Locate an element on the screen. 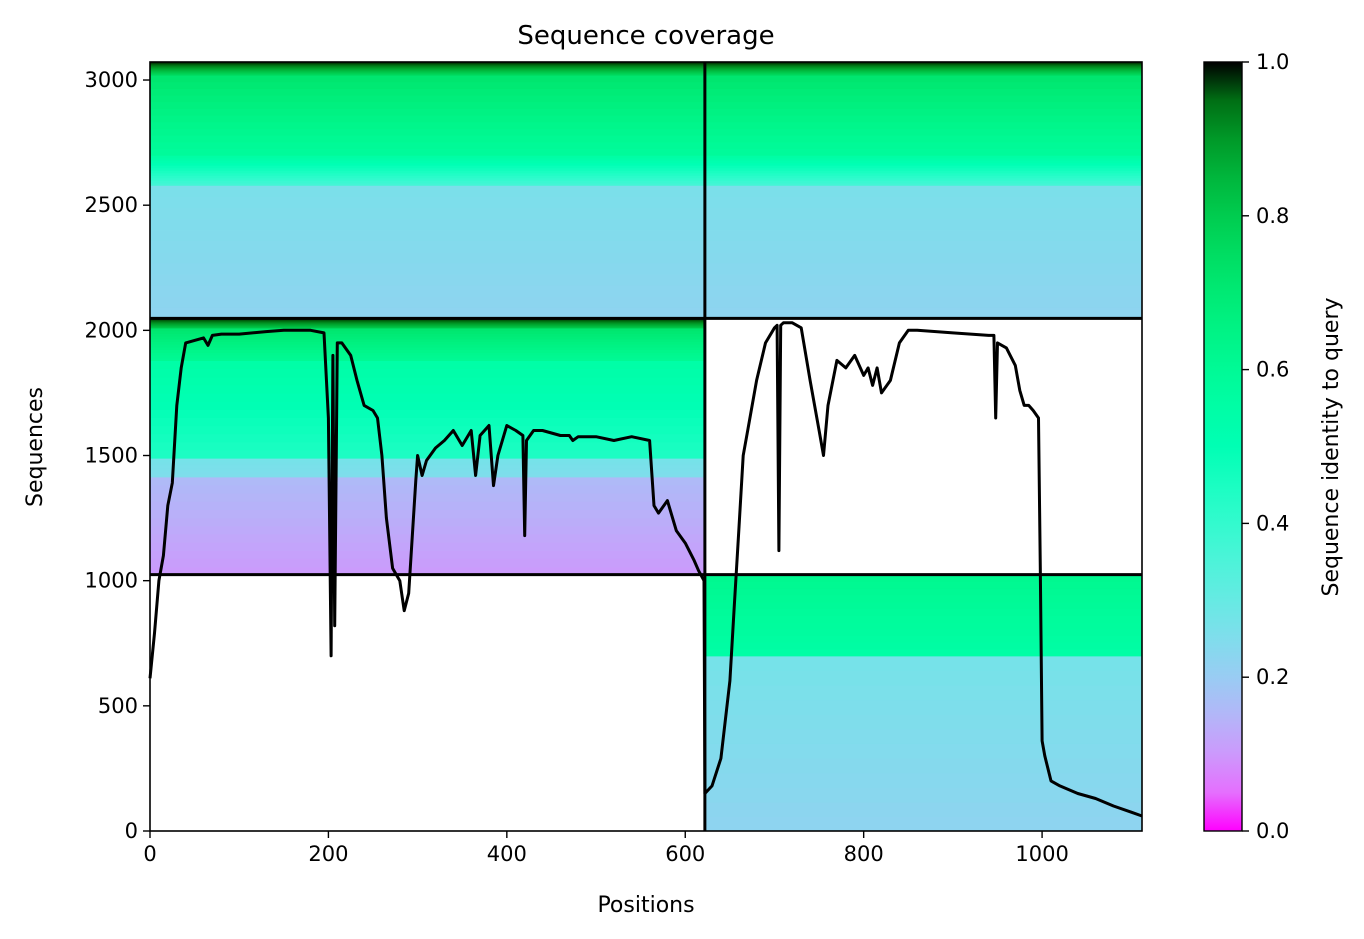 The height and width of the screenshot is (939, 1364). colorbar-tick-label: 1.0 is located at coordinates (1272, 62).